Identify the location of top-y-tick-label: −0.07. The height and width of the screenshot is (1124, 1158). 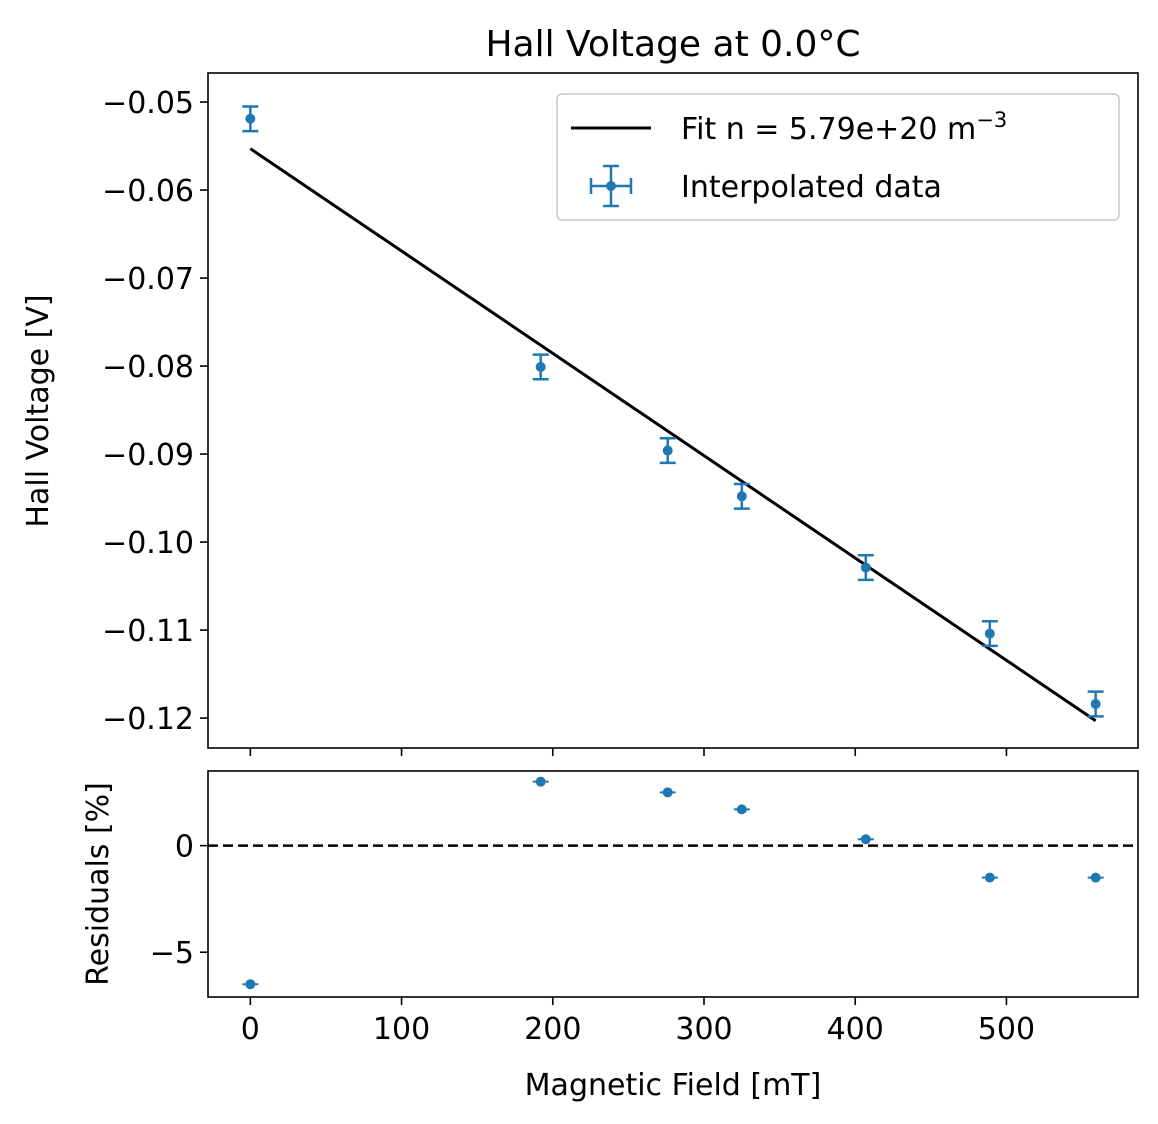
(148, 279).